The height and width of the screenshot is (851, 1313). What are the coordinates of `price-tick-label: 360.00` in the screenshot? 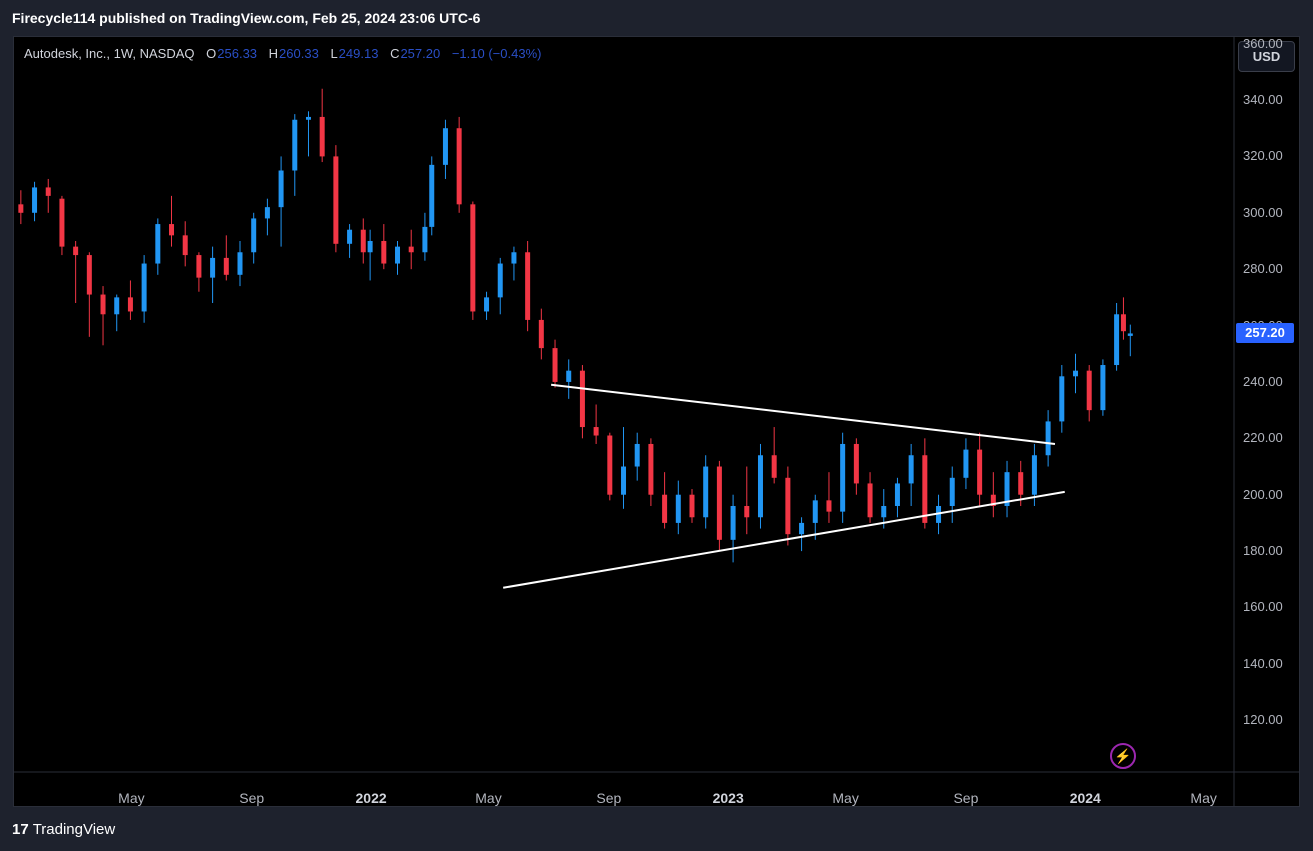 It's located at (1263, 43).